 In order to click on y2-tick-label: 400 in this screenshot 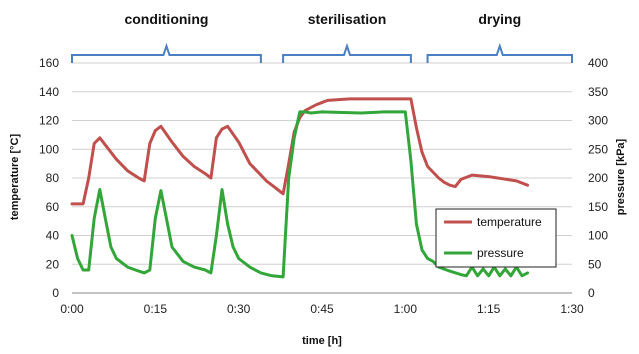, I will do `click(598, 63)`.